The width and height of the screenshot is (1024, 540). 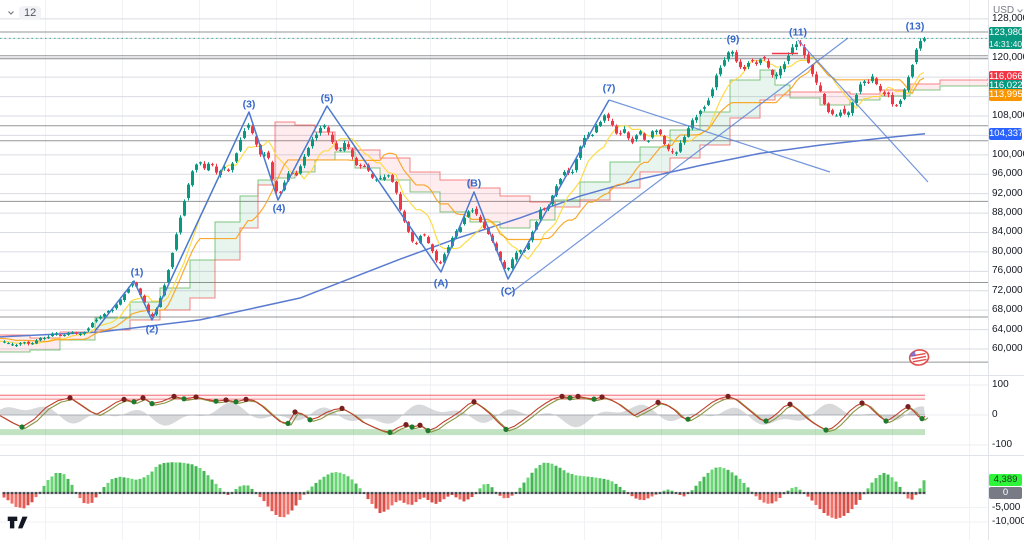 What do you see at coordinates (462, 397) in the screenshot?
I see `osc-overbought-band` at bounding box center [462, 397].